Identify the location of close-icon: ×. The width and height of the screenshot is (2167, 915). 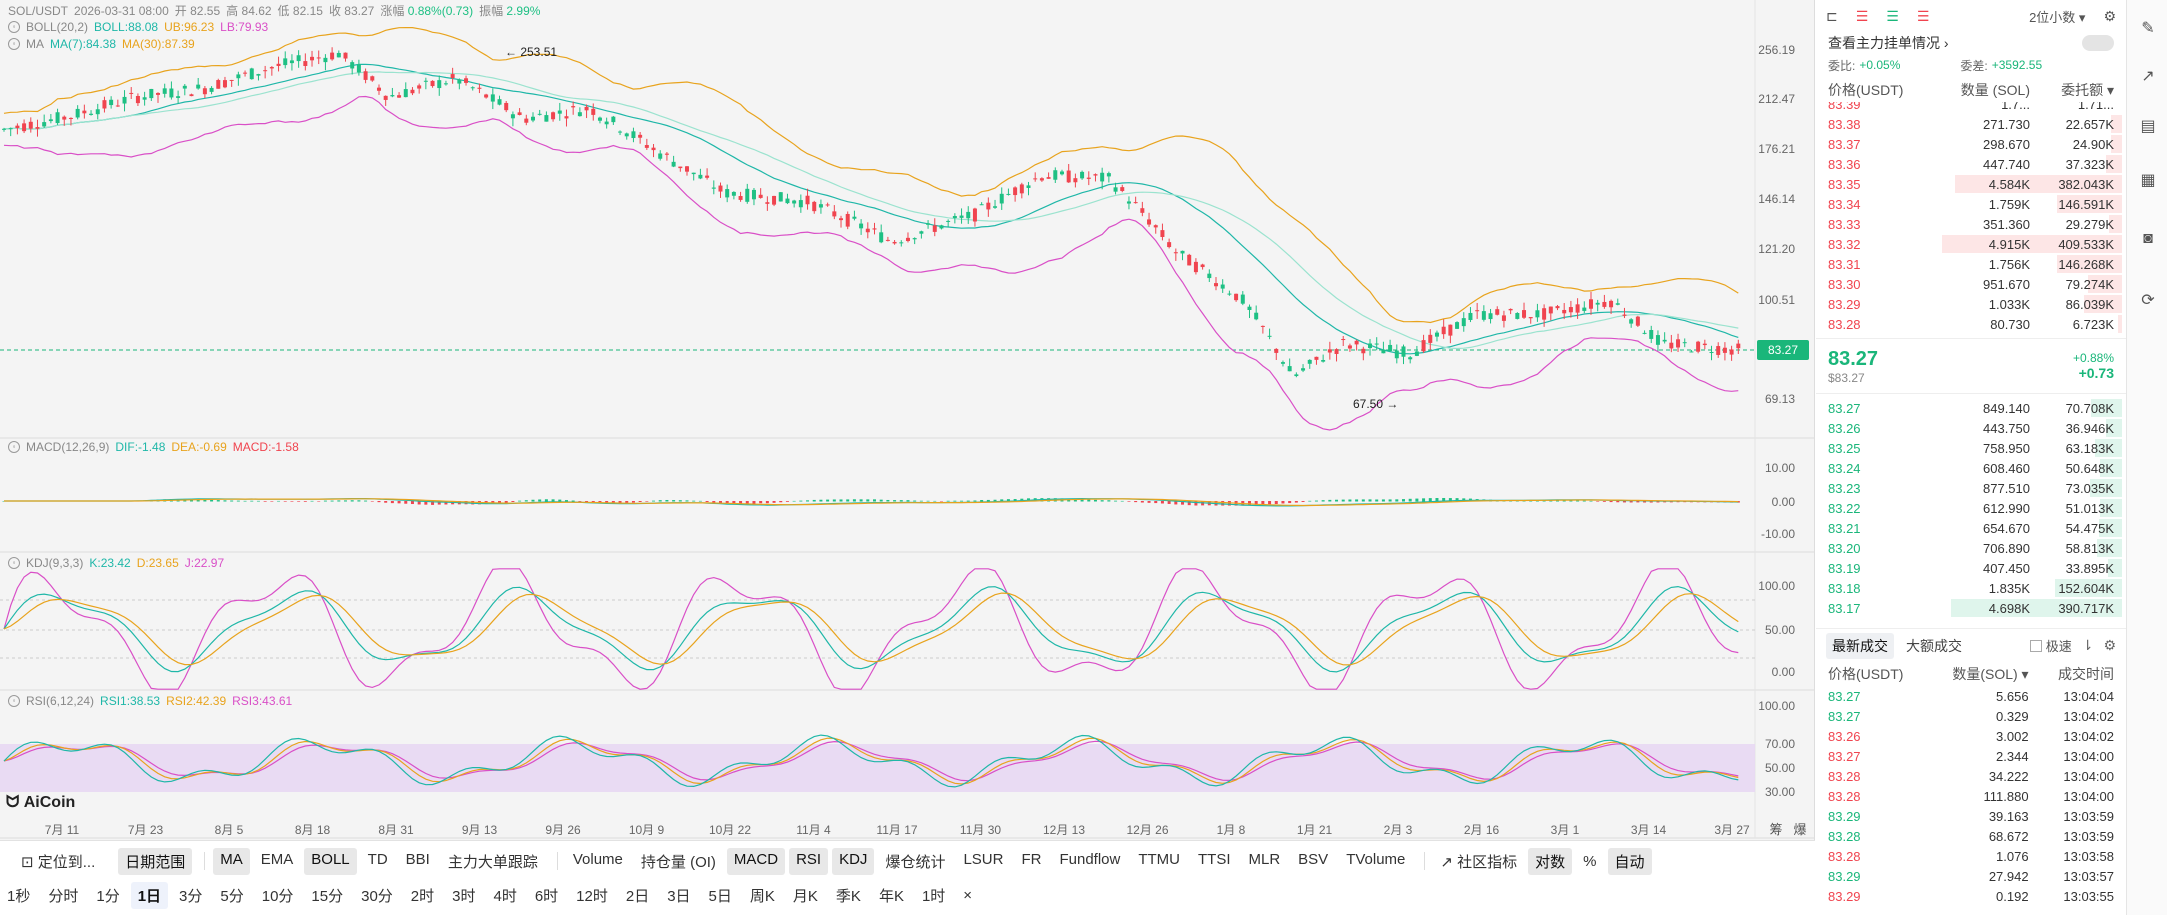
(968, 895).